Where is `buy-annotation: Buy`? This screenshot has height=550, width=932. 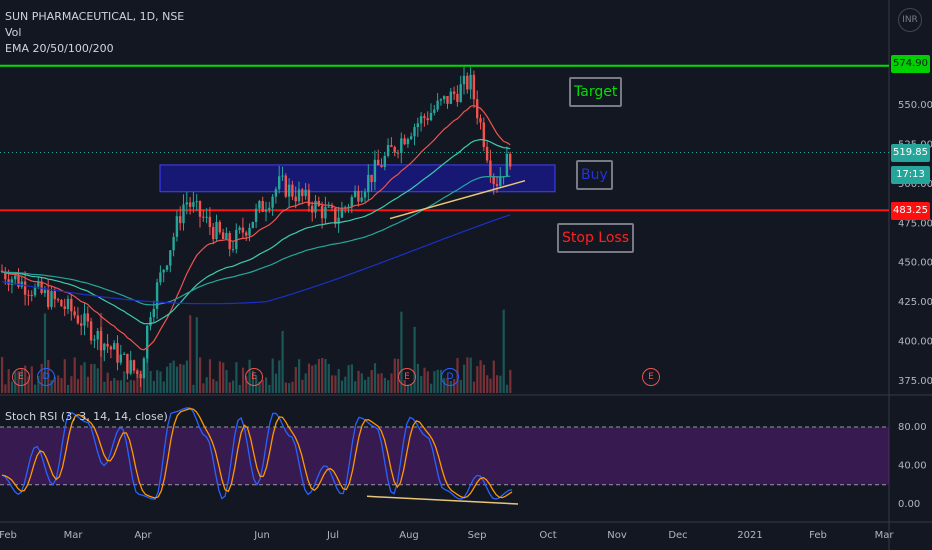 buy-annotation: Buy is located at coordinates (594, 175).